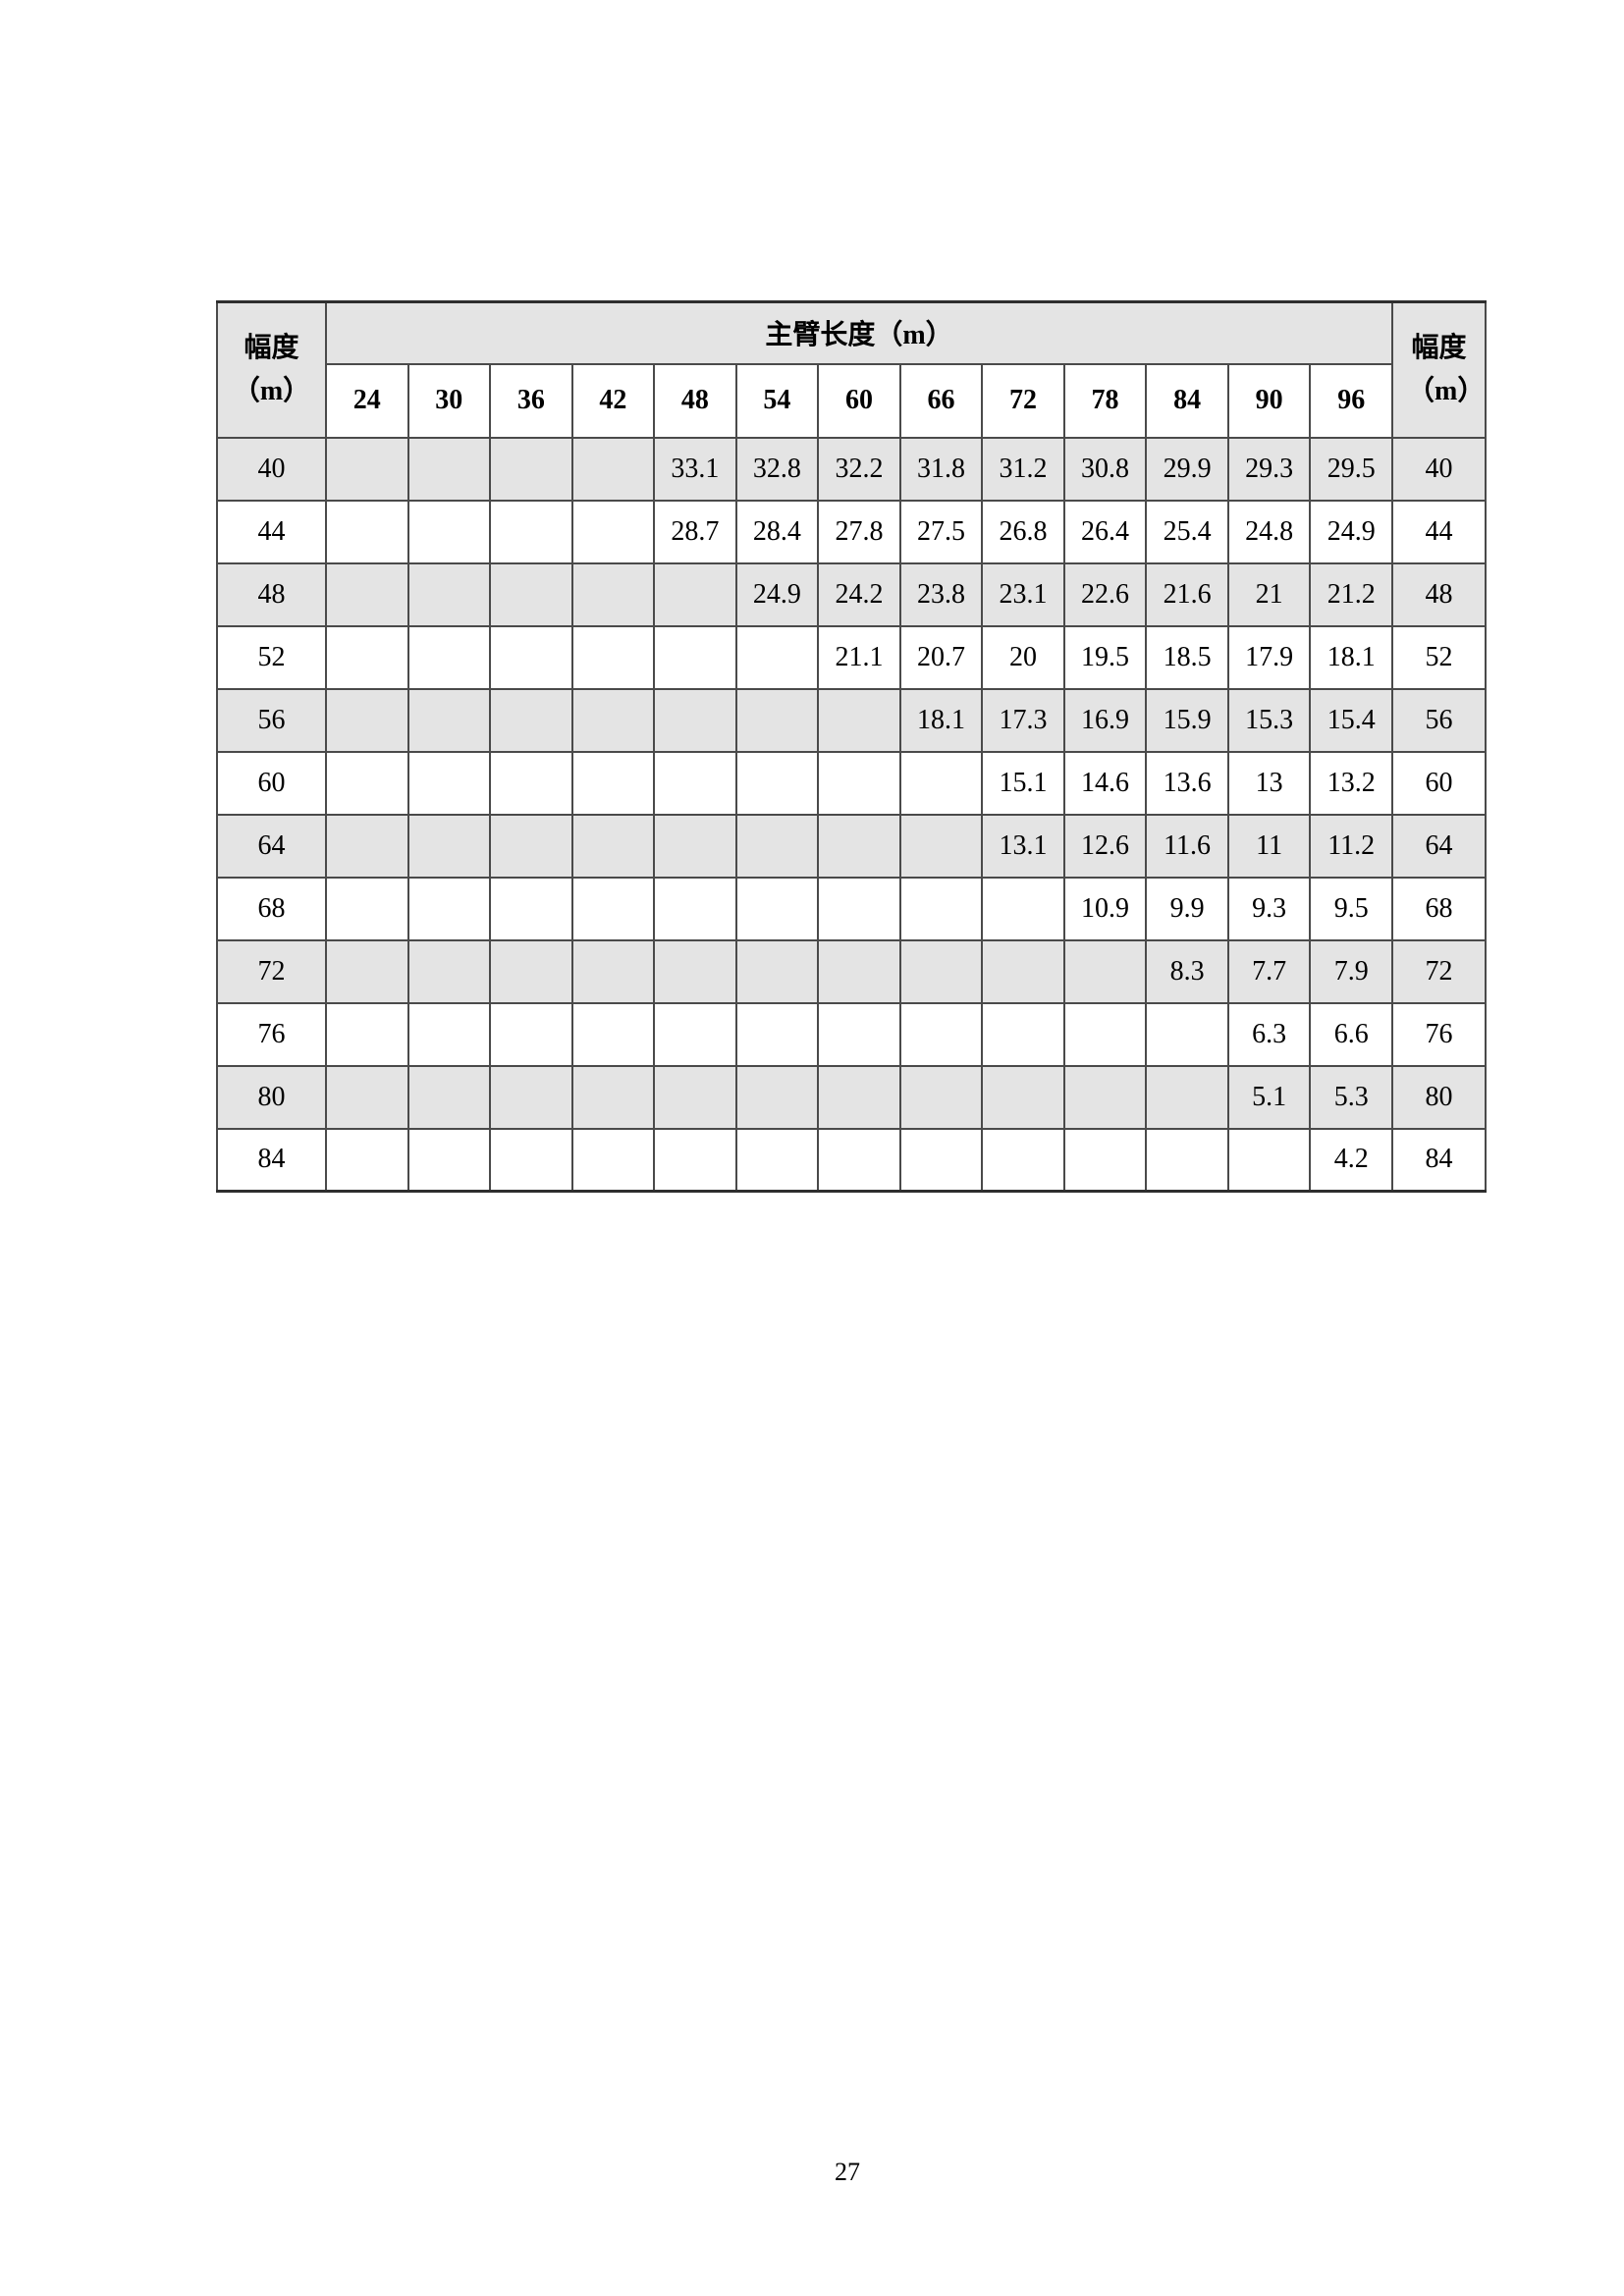  I want to click on load-value-cell: 32.2, so click(859, 469).